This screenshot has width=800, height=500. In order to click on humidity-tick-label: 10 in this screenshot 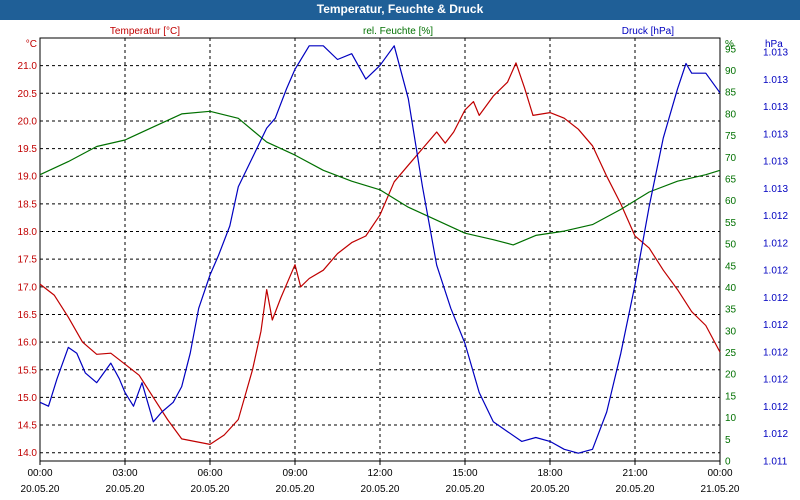, I will do `click(731, 418)`.